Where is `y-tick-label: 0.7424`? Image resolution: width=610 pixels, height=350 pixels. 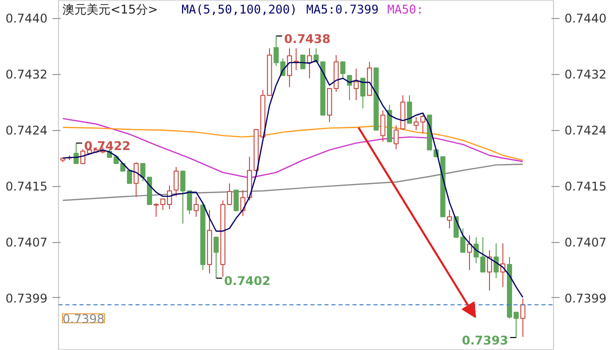 y-tick-label: 0.7424 is located at coordinates (27, 131).